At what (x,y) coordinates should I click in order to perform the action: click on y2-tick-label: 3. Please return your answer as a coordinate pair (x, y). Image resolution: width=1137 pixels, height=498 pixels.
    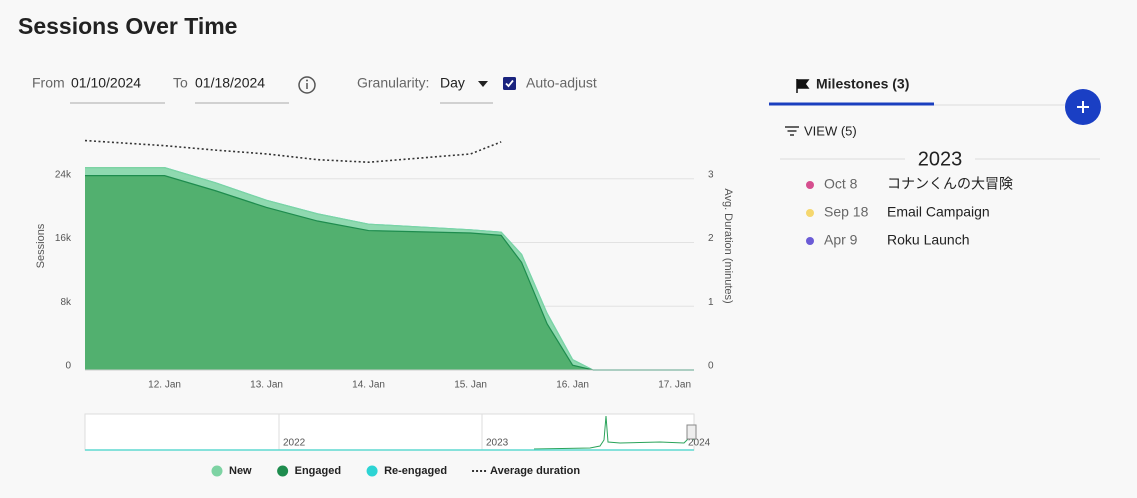
    Looking at the image, I should click on (711, 174).